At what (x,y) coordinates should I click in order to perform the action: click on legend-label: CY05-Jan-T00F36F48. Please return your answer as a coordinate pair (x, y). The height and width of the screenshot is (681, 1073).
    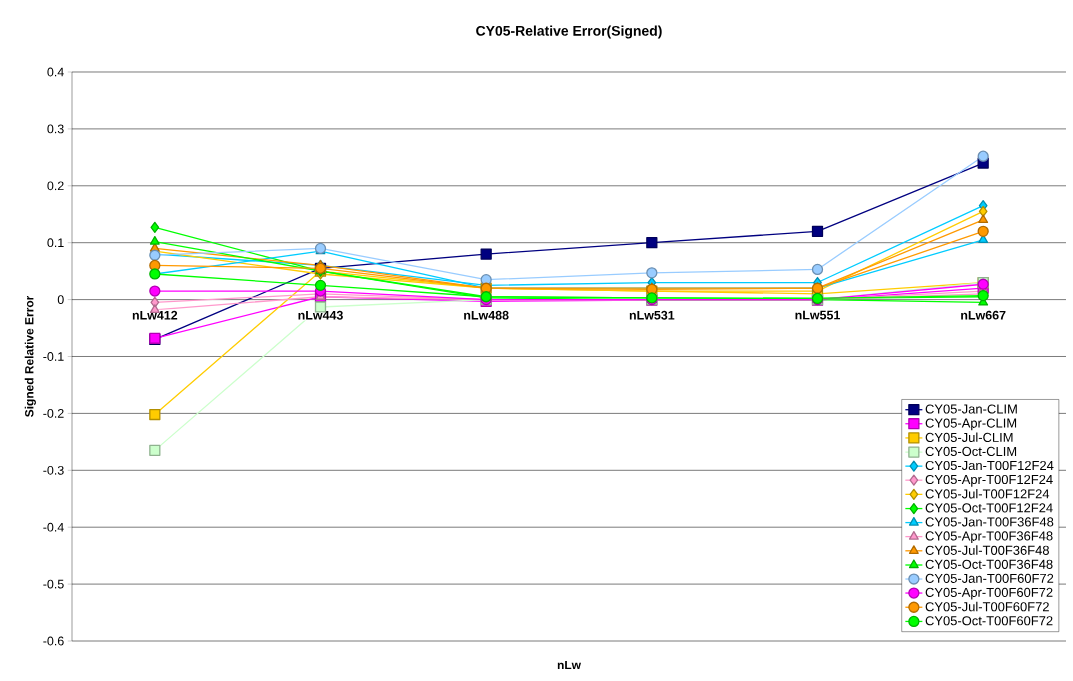
    Looking at the image, I should click on (989, 522).